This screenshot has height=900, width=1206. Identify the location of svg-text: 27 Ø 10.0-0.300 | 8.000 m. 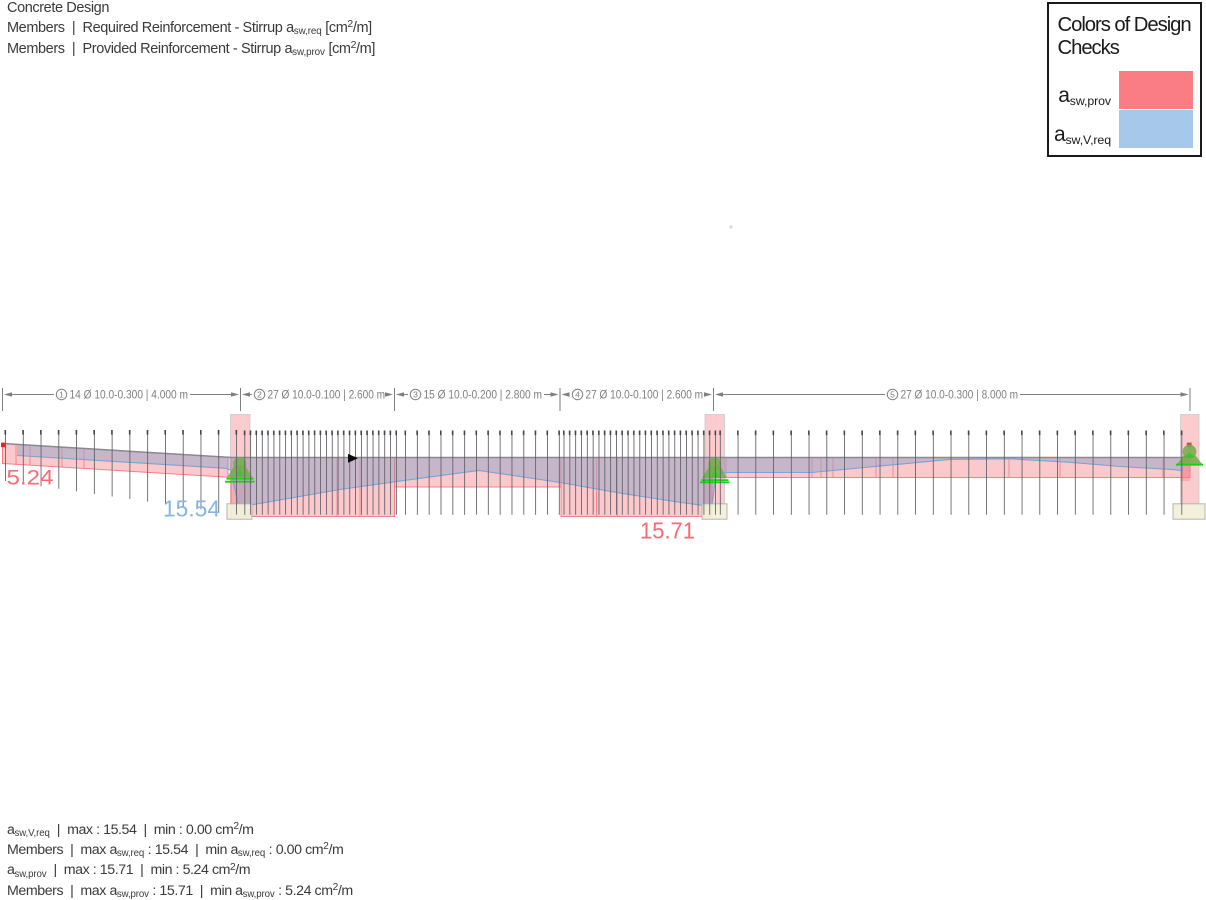
(960, 395).